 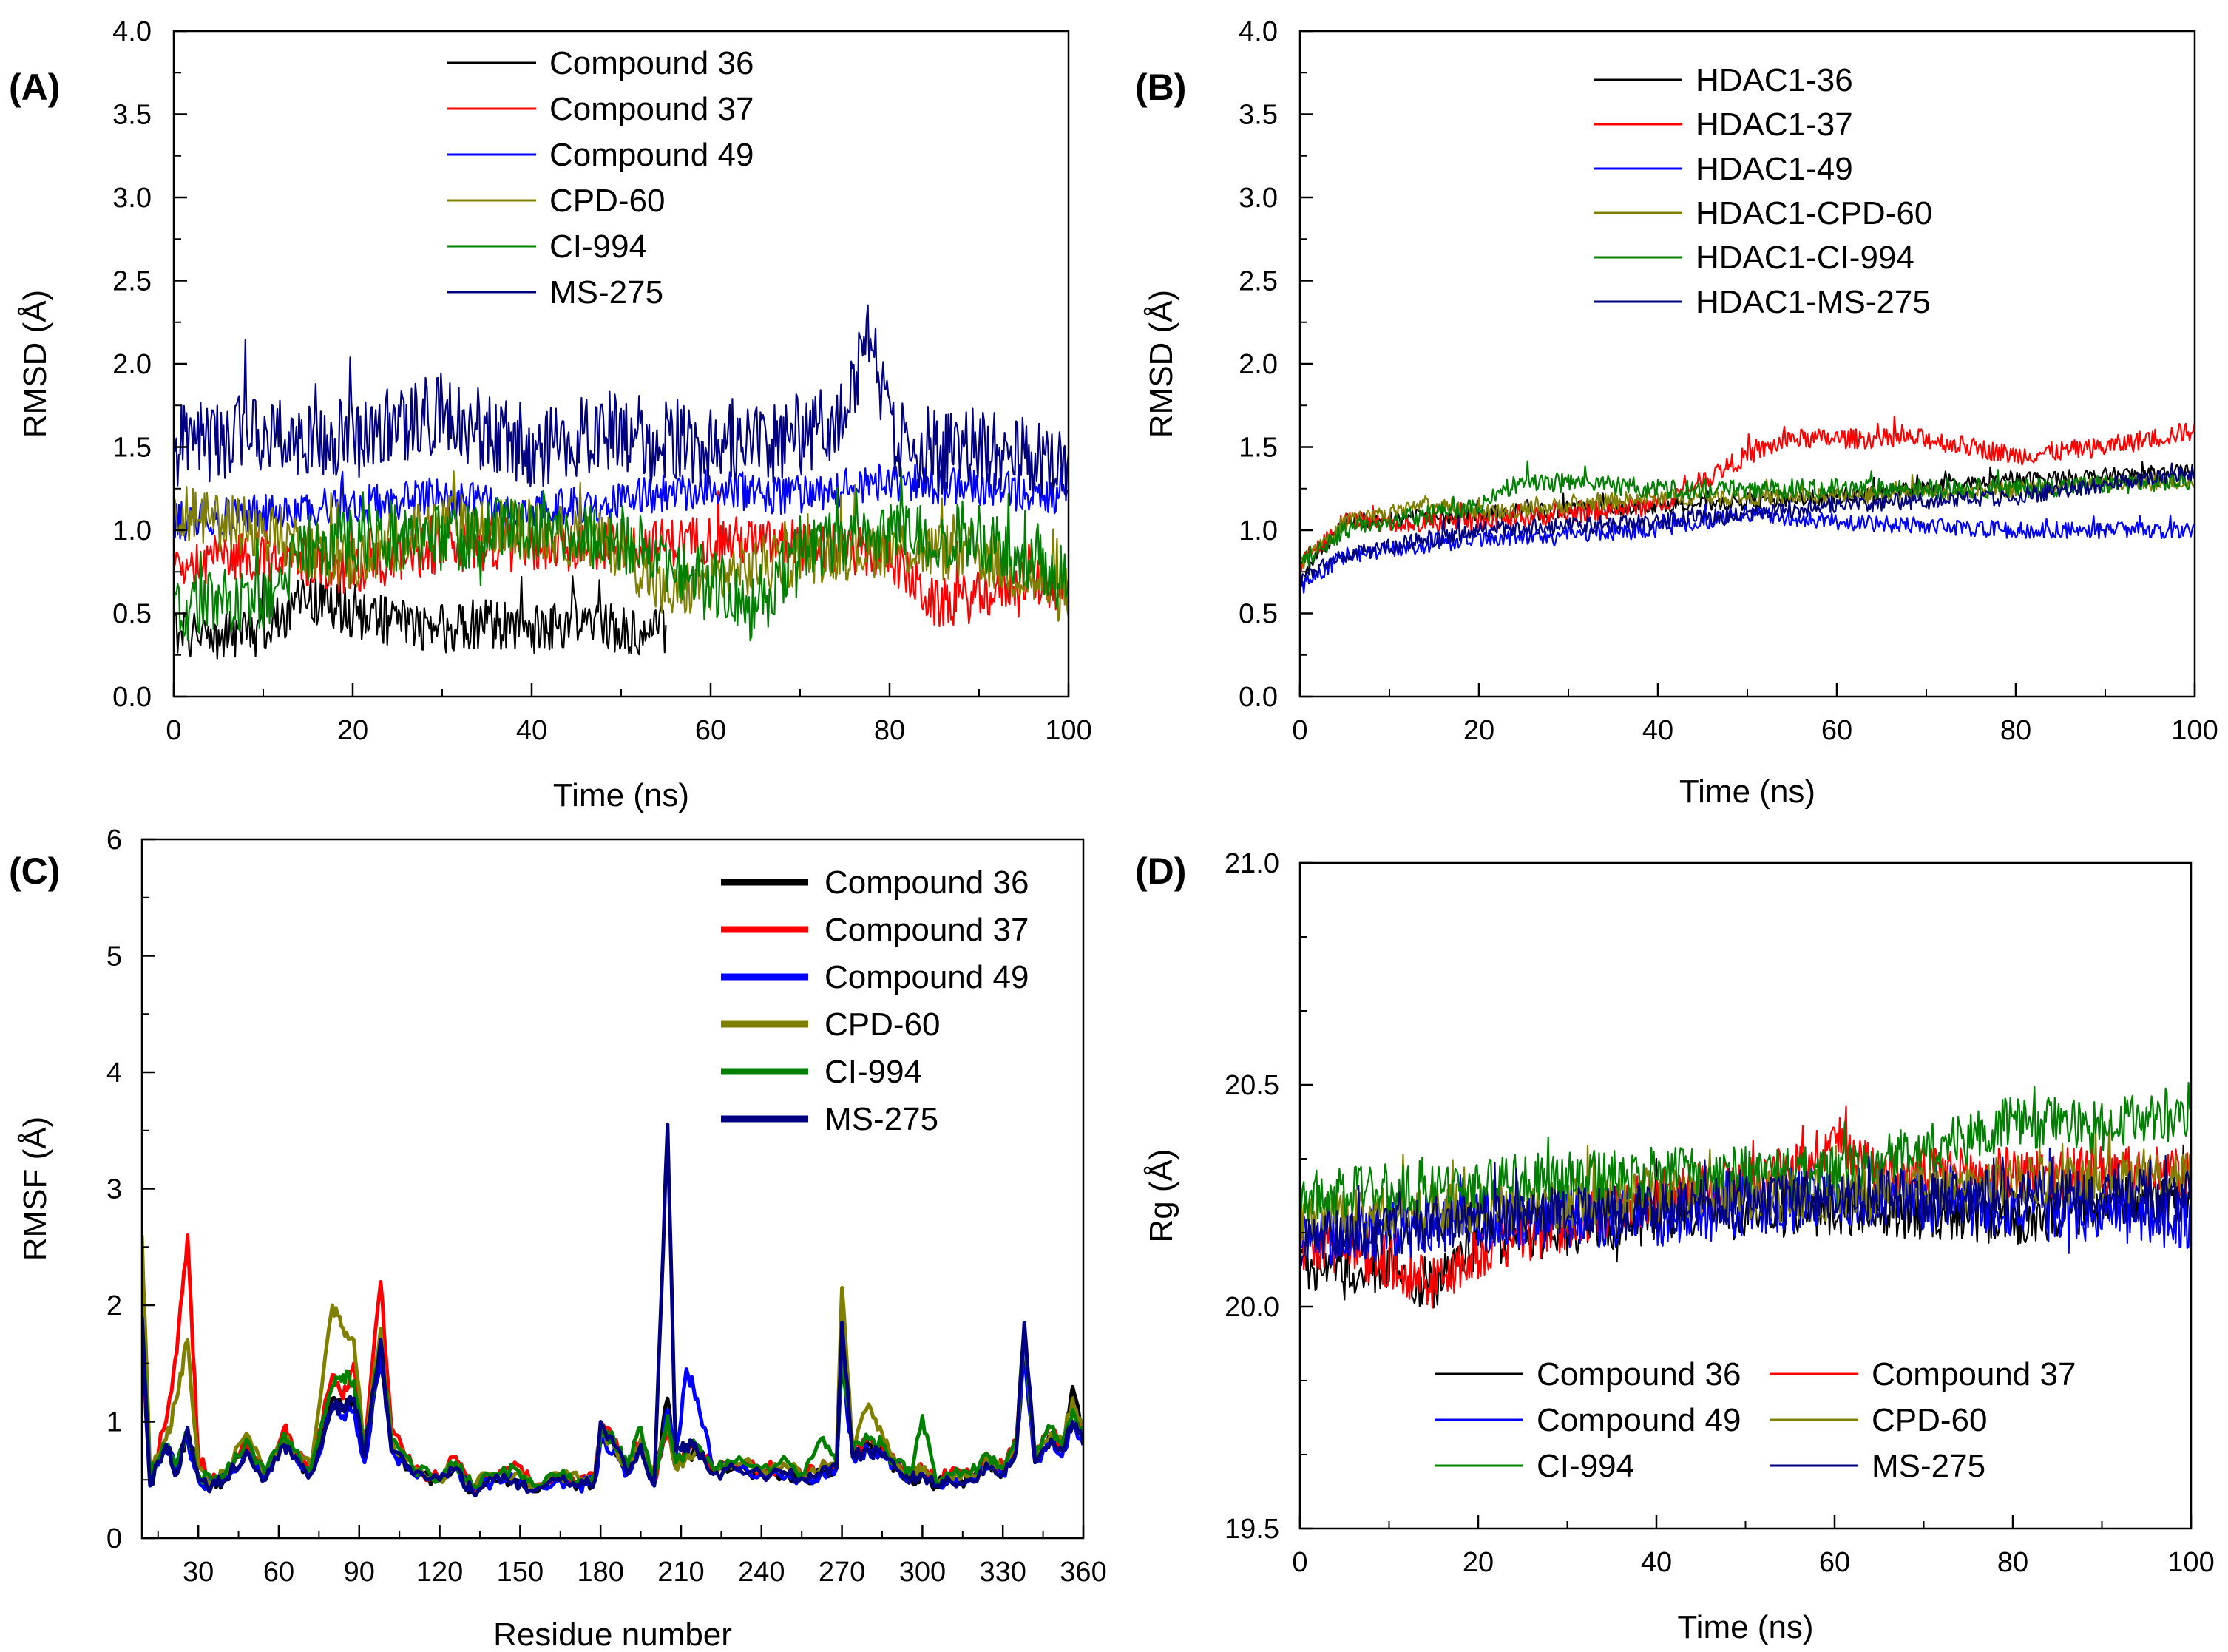 What do you see at coordinates (34, 87) in the screenshot?
I see `panel-label: (A)` at bounding box center [34, 87].